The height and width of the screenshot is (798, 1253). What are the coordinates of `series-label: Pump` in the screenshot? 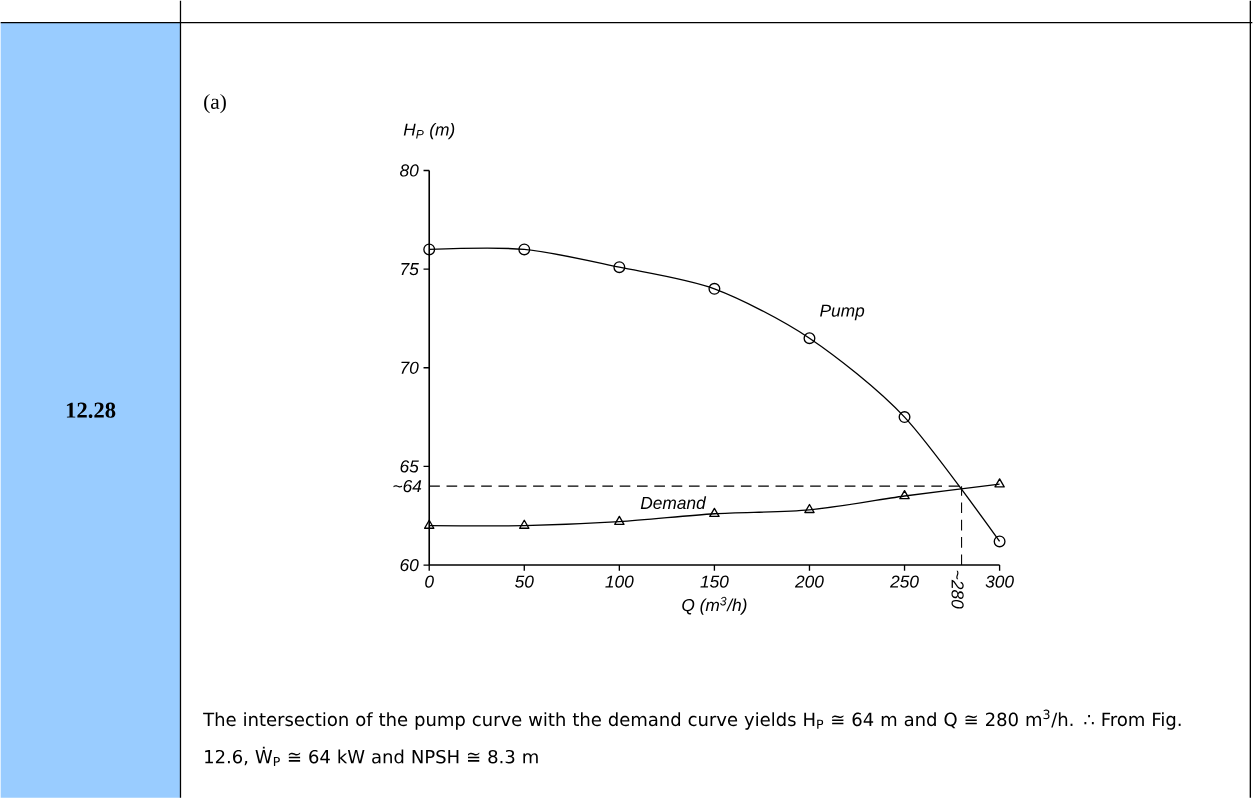 It's located at (842, 312).